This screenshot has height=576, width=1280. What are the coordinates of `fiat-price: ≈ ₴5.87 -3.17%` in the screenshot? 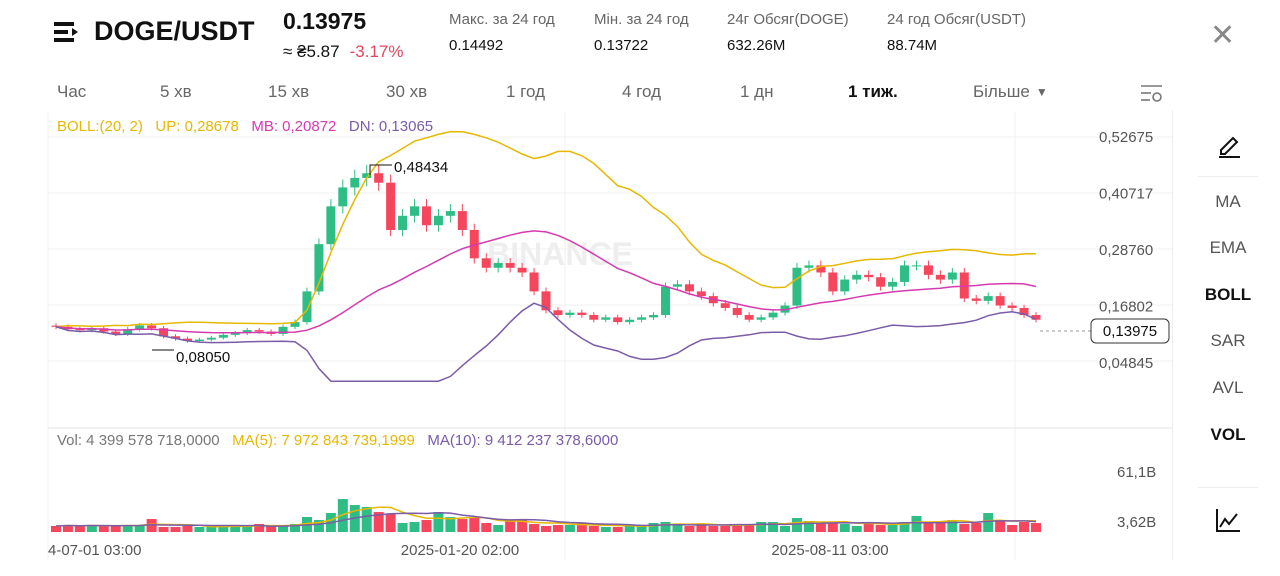 It's located at (343, 52).